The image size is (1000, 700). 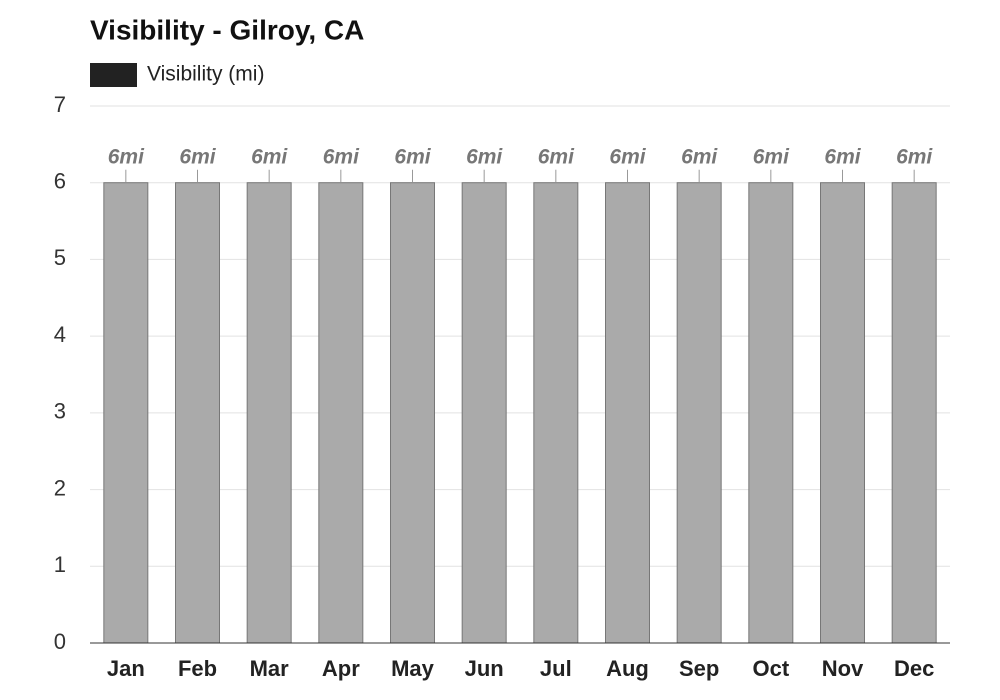 I want to click on x-tick-label: Jan, so click(x=126, y=668).